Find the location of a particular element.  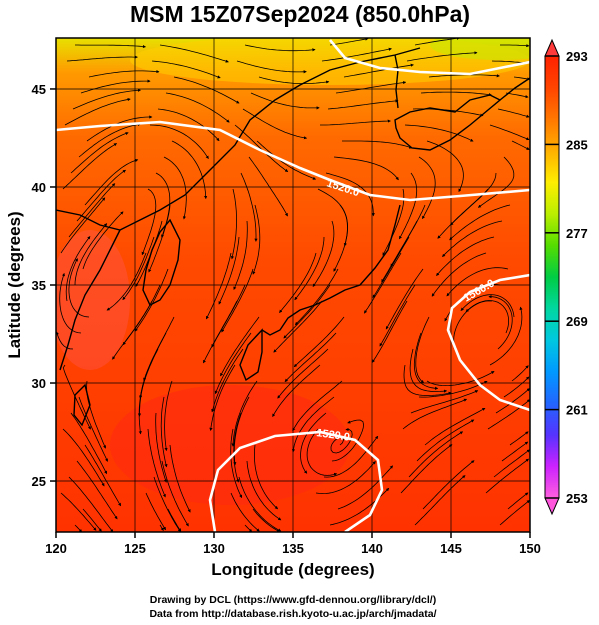

coastline-japan-hokkaido is located at coordinates (448, 122).